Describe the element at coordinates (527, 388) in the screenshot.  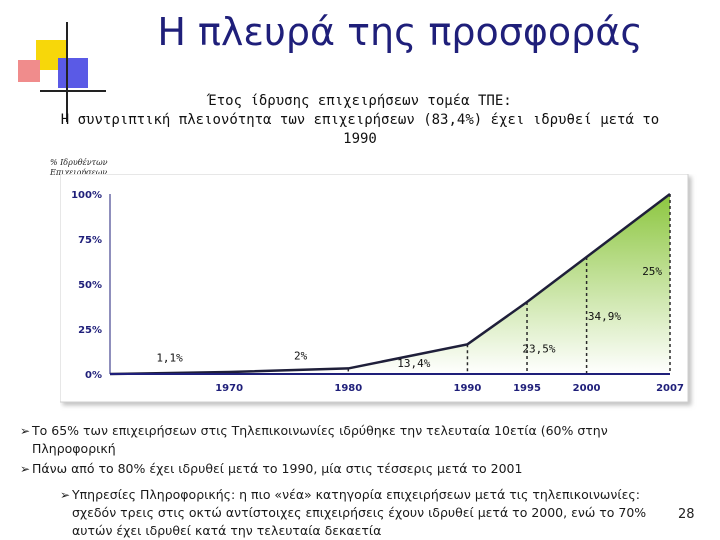
I see `x-tick-label: 1995` at that location.